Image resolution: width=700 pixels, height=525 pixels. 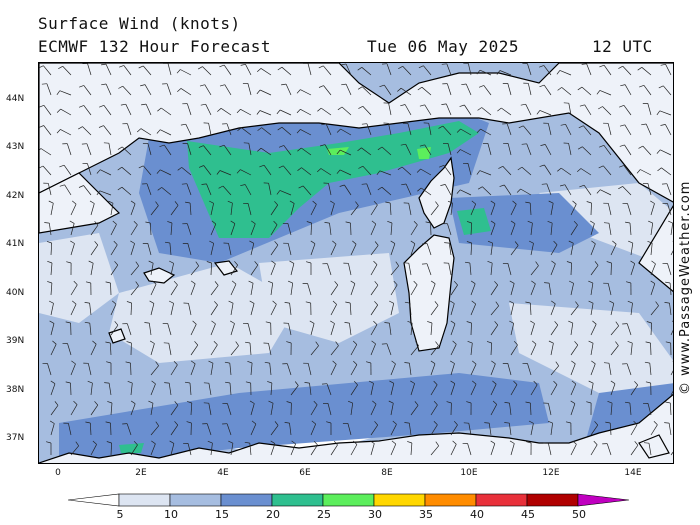 I want to click on legend-label: 10, so click(x=171, y=514).